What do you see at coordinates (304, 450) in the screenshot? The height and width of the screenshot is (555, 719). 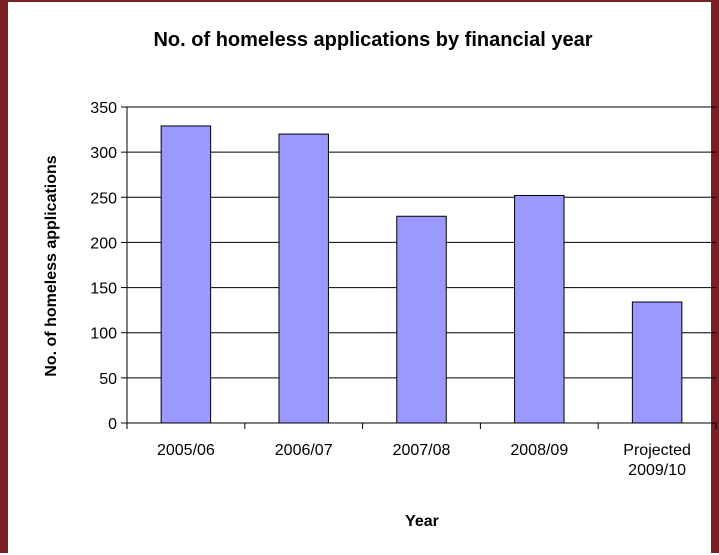 I see `x-tick-label: 2006/07` at bounding box center [304, 450].